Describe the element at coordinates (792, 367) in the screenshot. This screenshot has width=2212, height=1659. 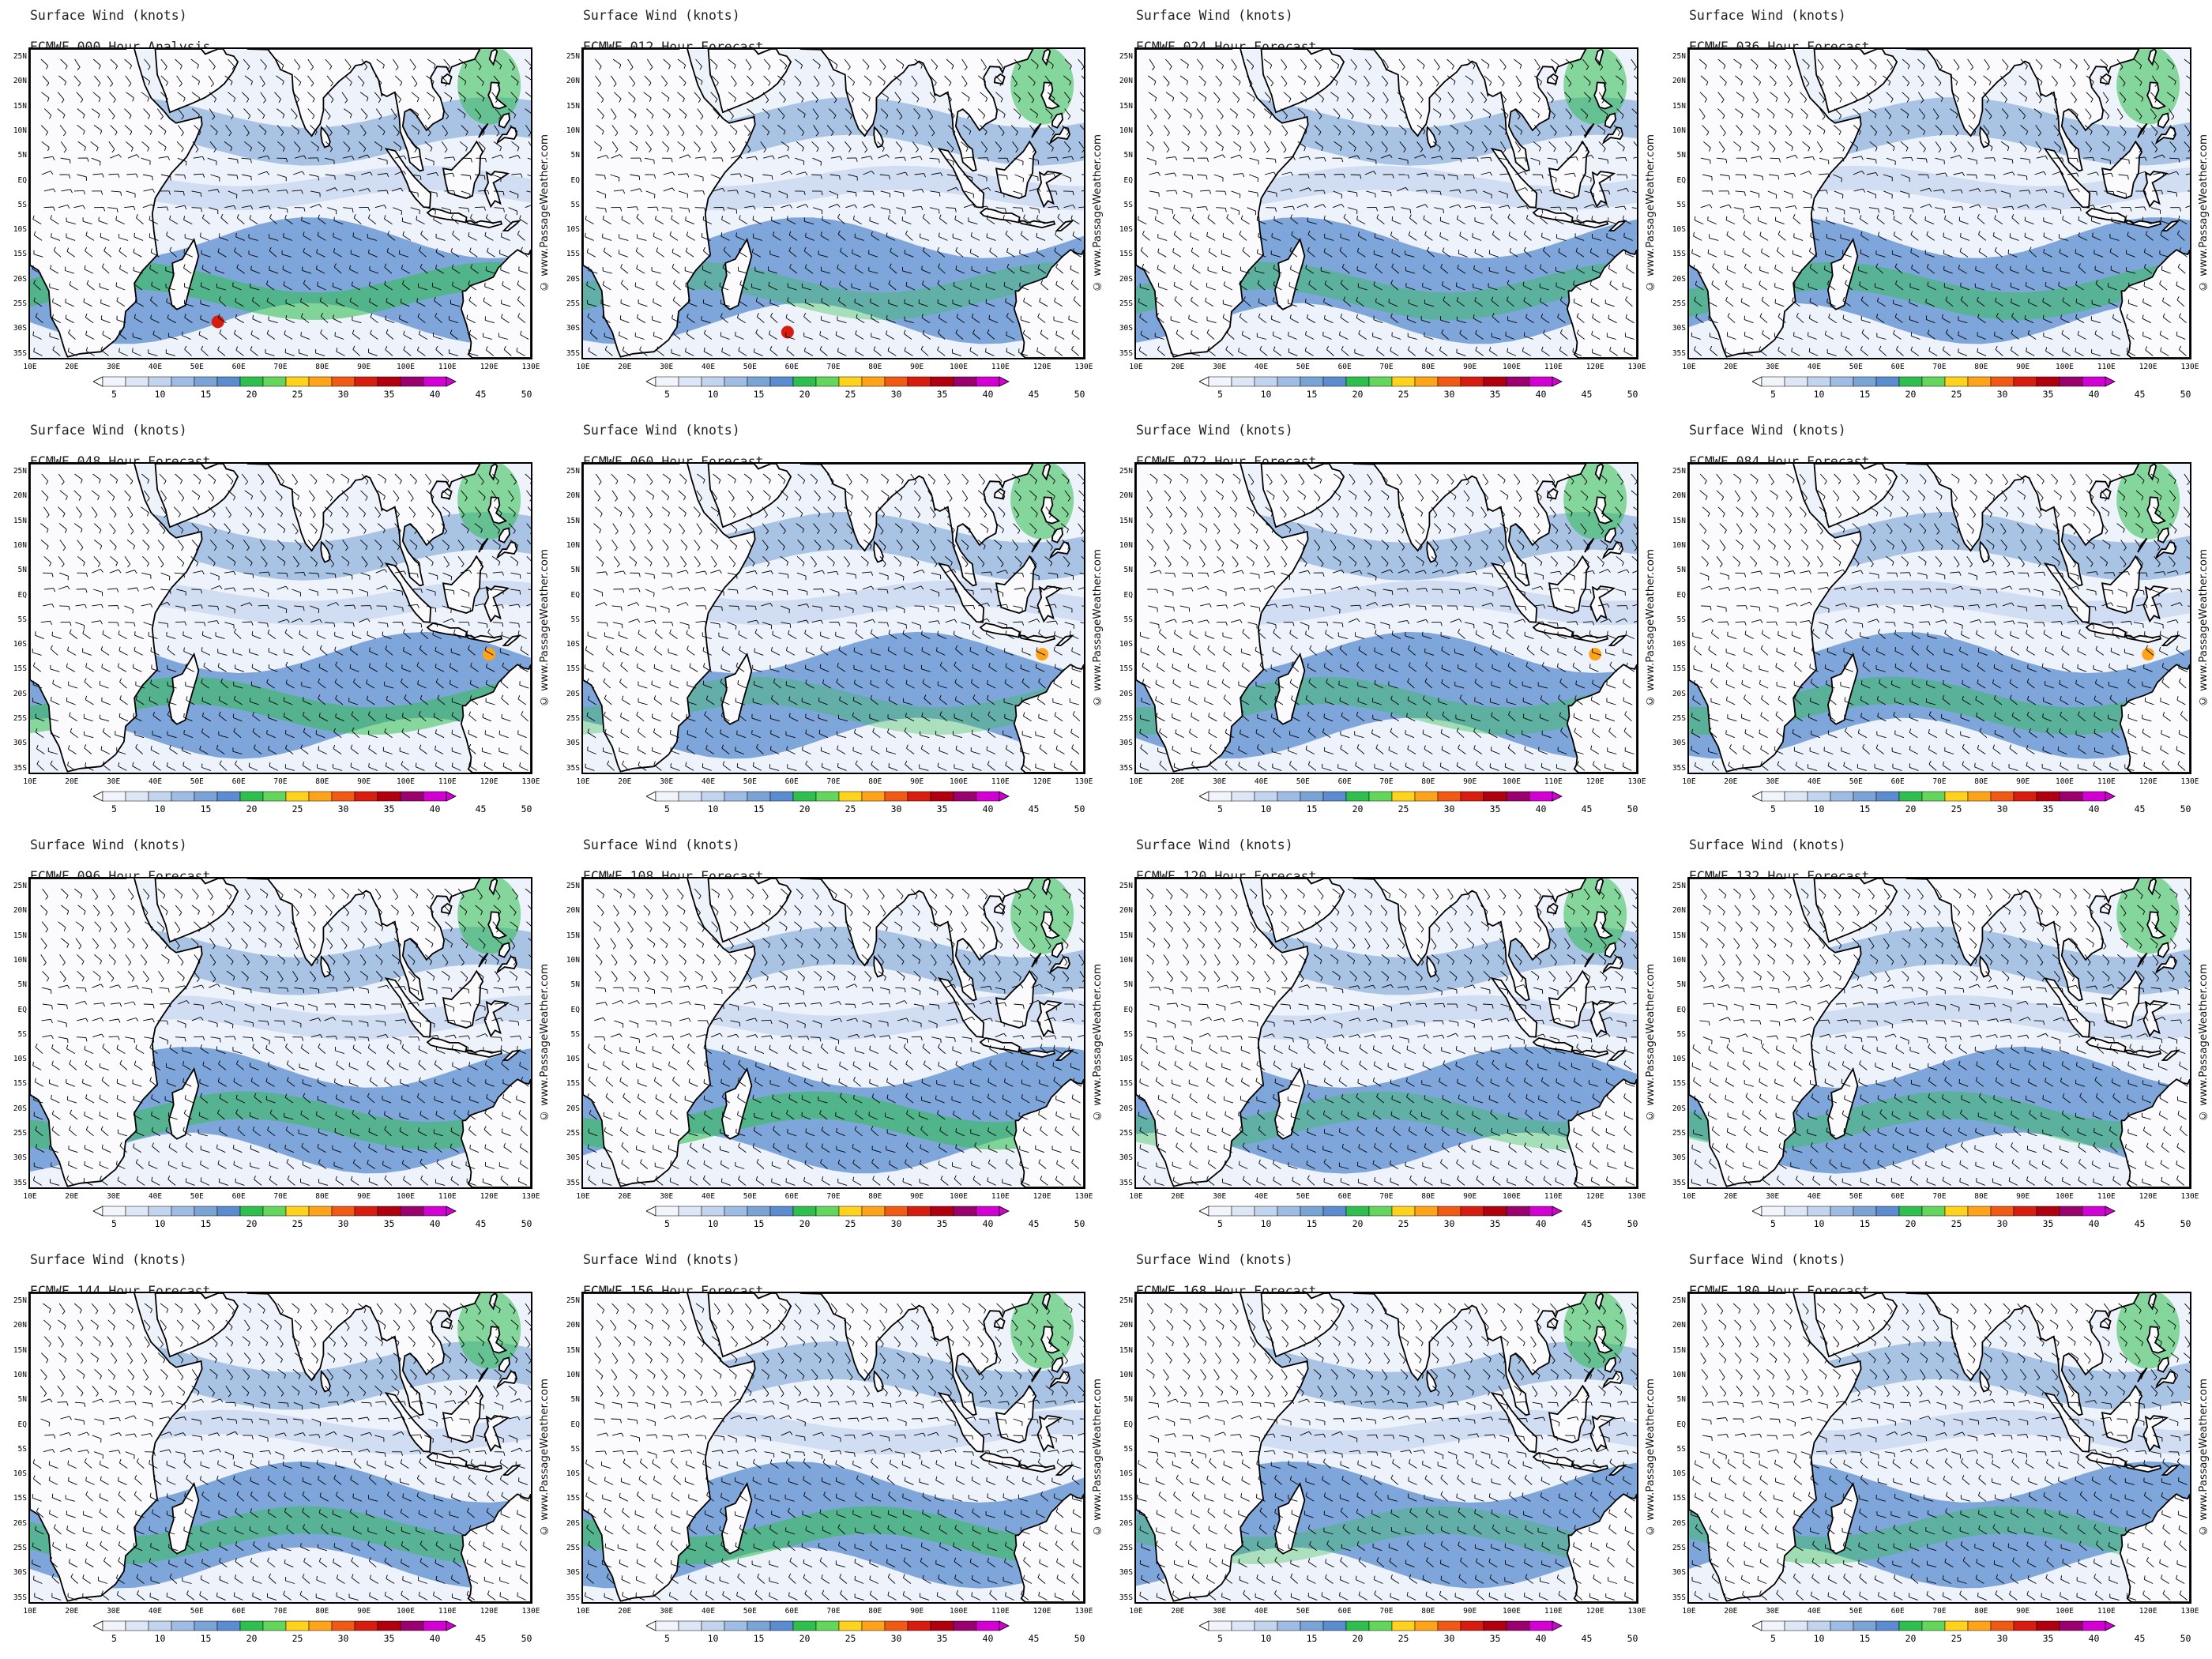
I see `longitude-label: 60E` at that location.